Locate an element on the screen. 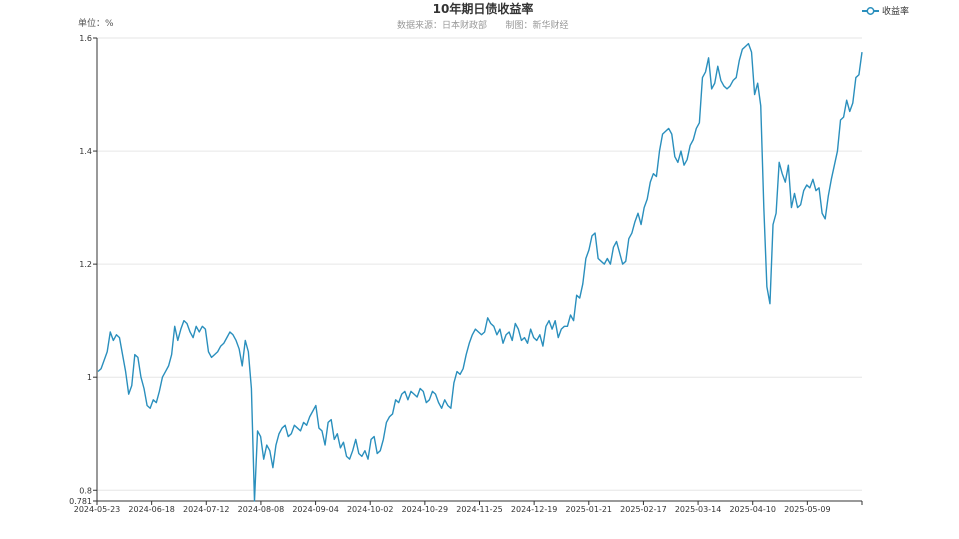 The height and width of the screenshot is (539, 959). x-tick-label: 2024-10-02 is located at coordinates (370, 509).